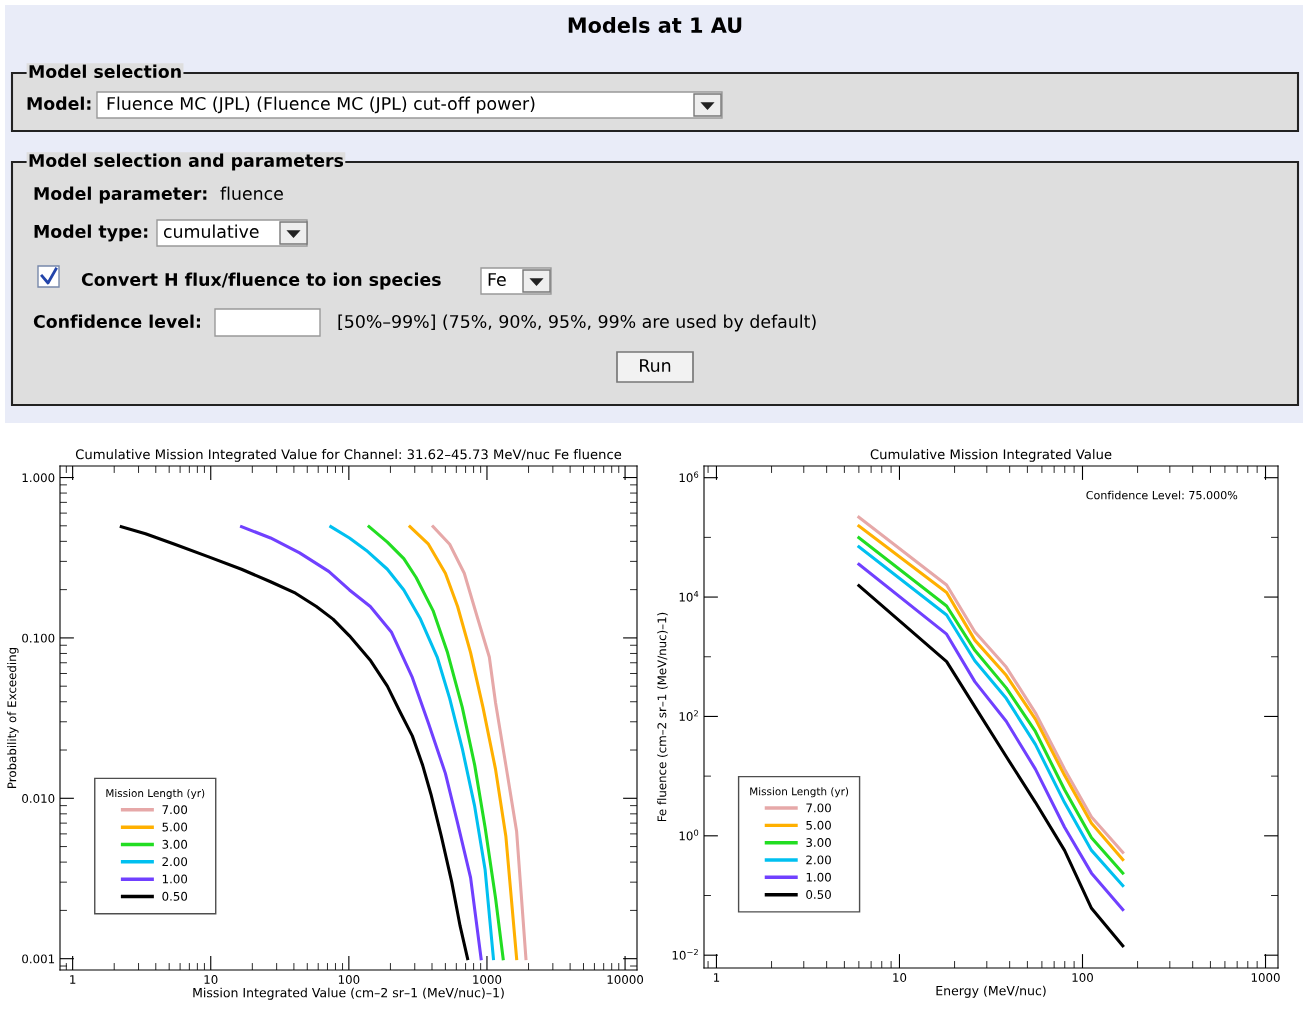 Image resolution: width=1304 pixels, height=1019 pixels. I want to click on x-axis-title: Mission Integrated Value (cm–2 sr–1 (MeV/nuc)–1), so click(348, 993).